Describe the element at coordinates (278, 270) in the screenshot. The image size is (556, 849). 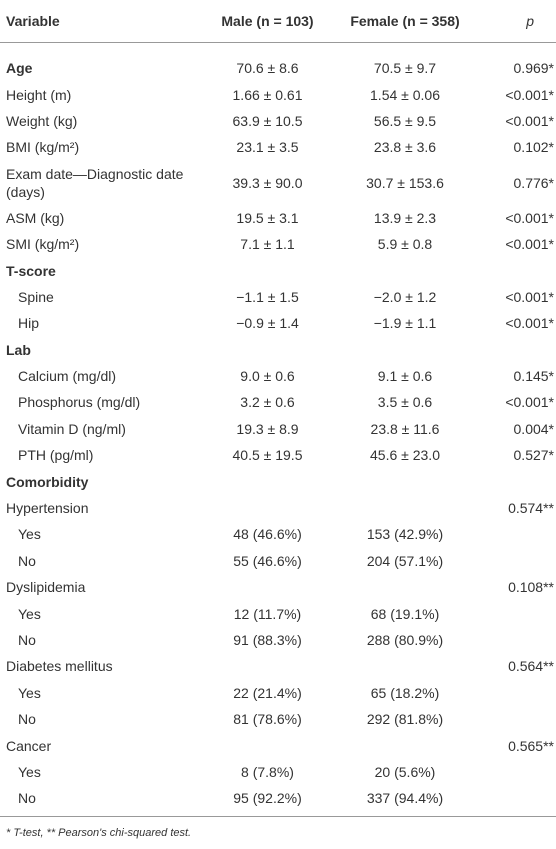
I see `table-row: T-score` at that location.